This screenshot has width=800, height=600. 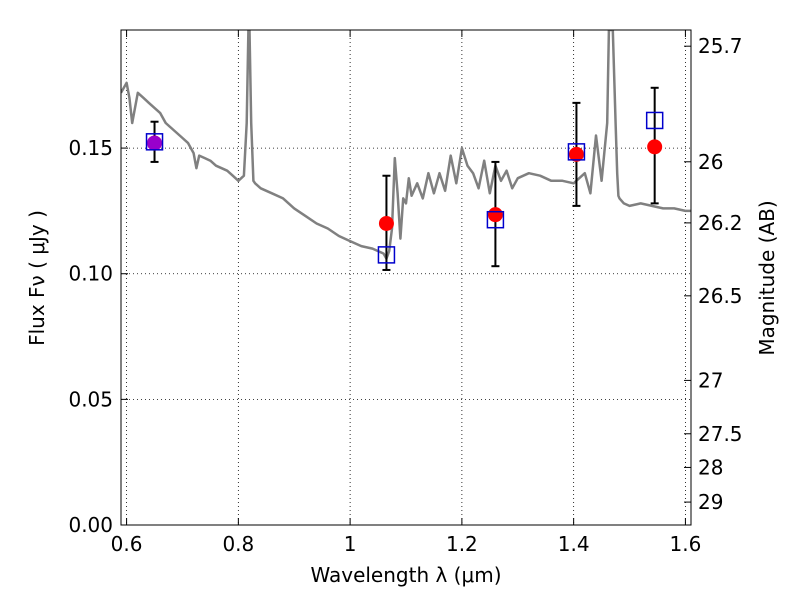 What do you see at coordinates (127, 544) in the screenshot?
I see `x-tick-label: 0.6` at bounding box center [127, 544].